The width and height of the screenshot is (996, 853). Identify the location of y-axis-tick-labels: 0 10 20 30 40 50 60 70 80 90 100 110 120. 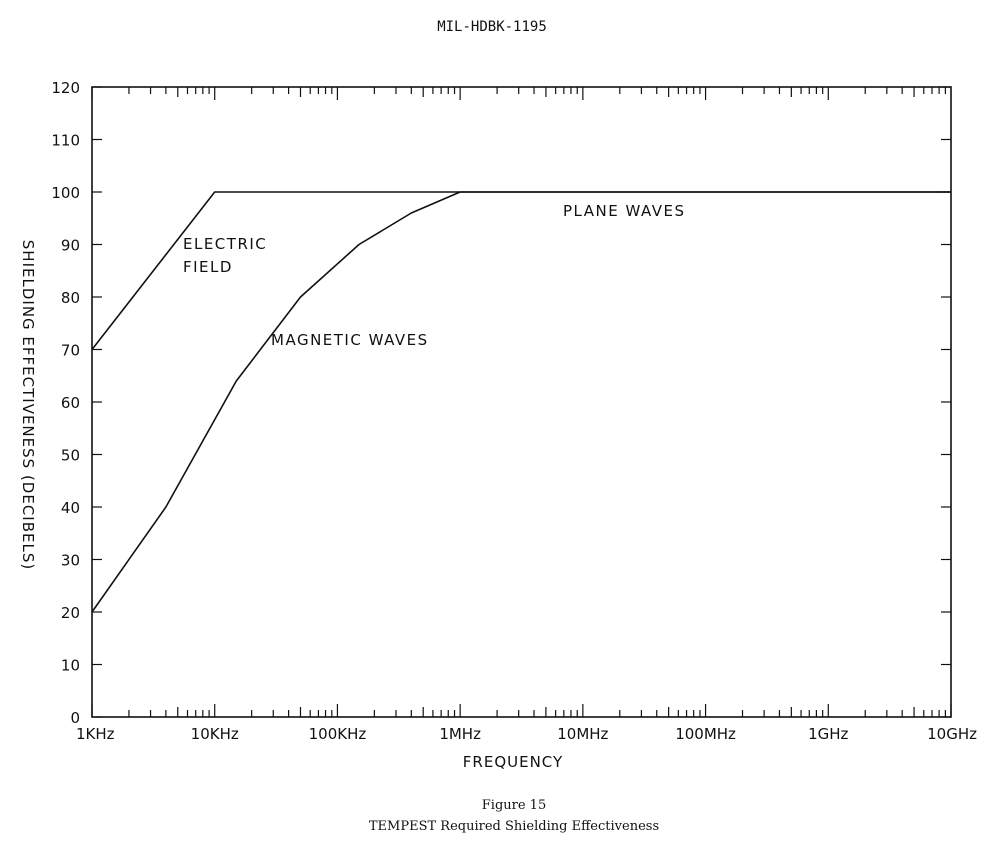
(65, 403).